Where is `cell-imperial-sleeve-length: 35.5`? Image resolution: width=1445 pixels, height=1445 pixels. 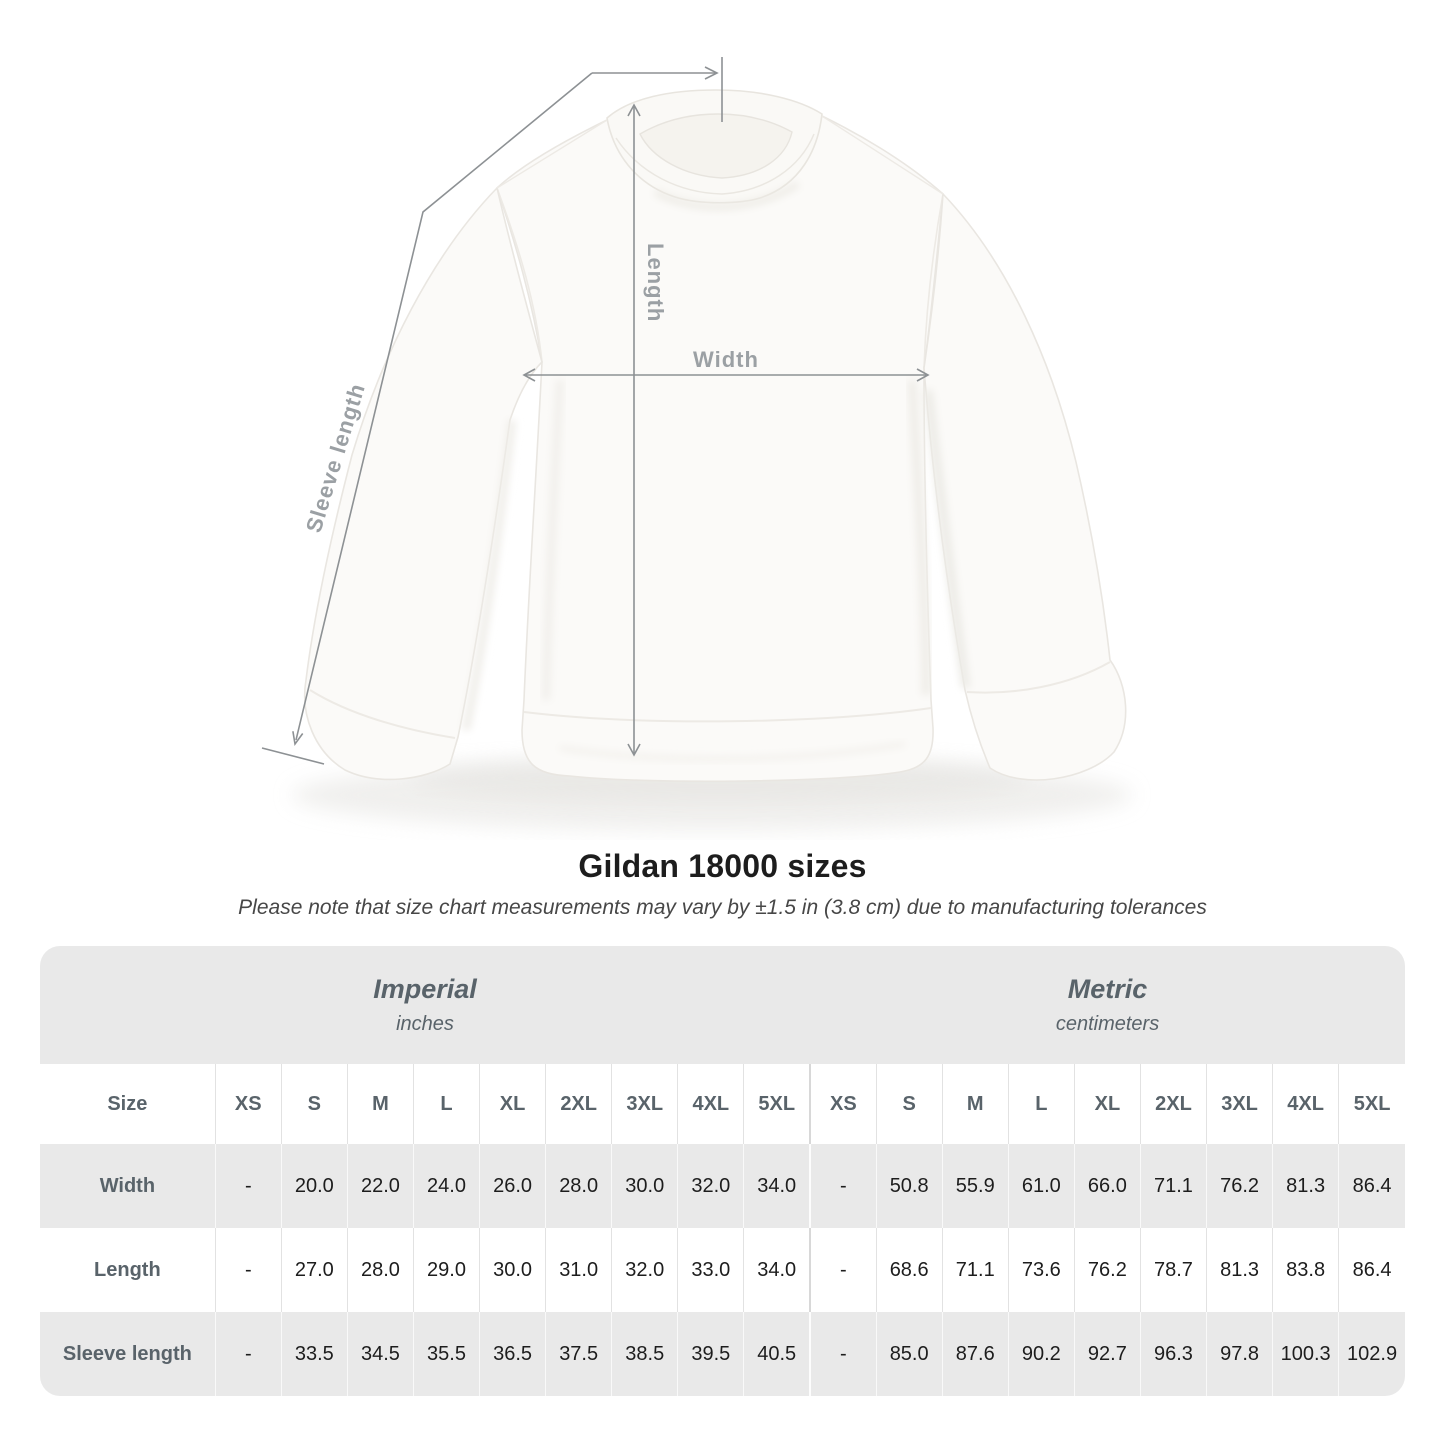 cell-imperial-sleeve-length: 35.5 is located at coordinates (446, 1354).